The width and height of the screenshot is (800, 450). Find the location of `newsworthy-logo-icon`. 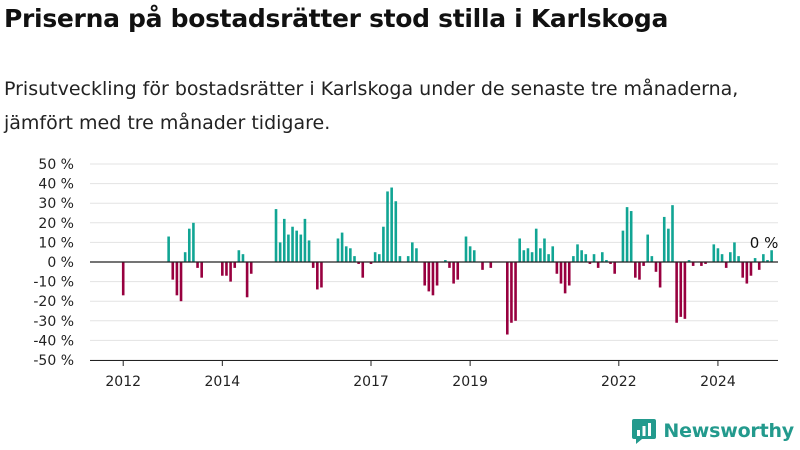

newsworthy-logo-icon is located at coordinates (644, 431).